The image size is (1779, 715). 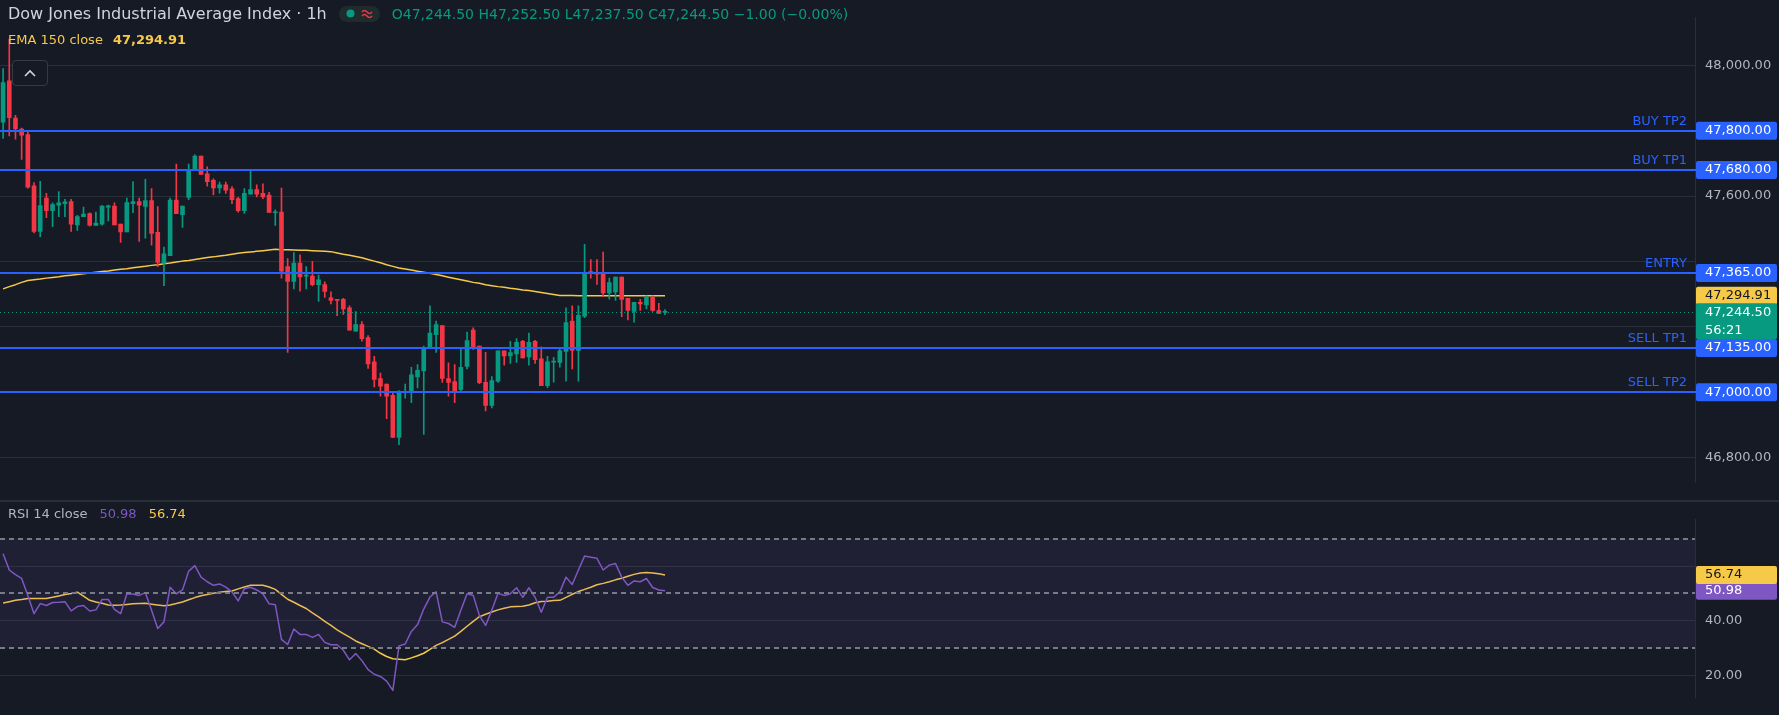 I want to click on text: 47,244.50, so click(x=1738, y=311).